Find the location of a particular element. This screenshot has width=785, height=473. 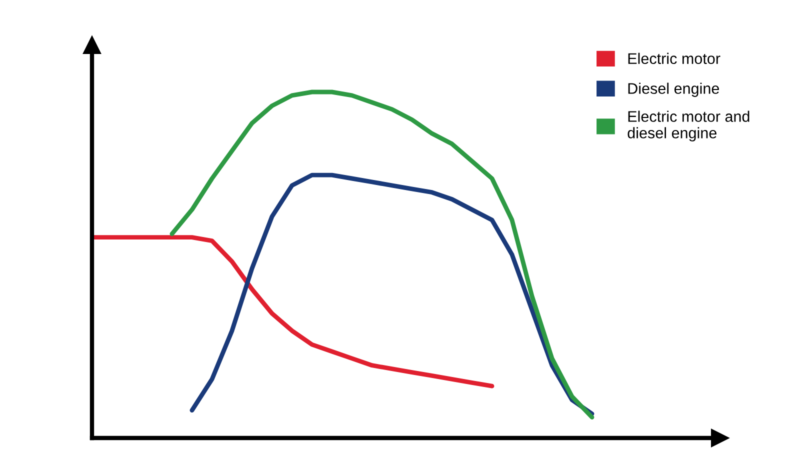

legend-label: Electric motor is located at coordinates (674, 58).